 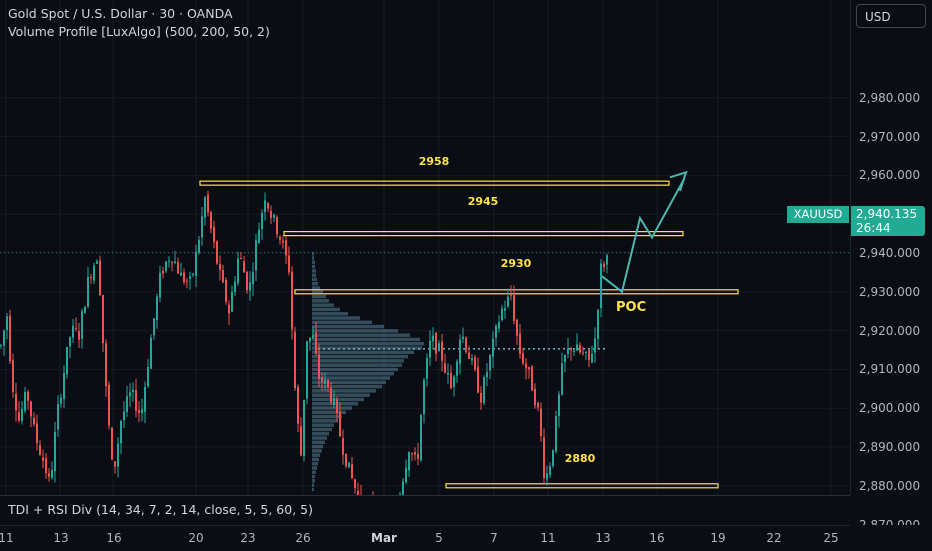 What do you see at coordinates (891, 16) in the screenshot?
I see `currency-button: USD` at bounding box center [891, 16].